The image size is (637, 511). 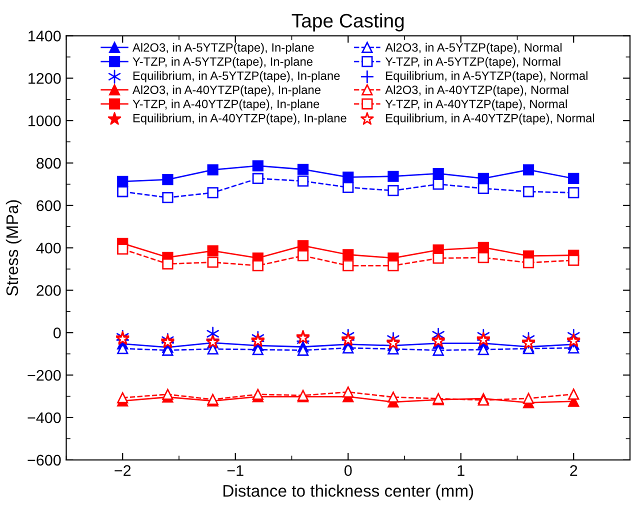 I want to click on x-tick-label: 1, so click(x=461, y=470).